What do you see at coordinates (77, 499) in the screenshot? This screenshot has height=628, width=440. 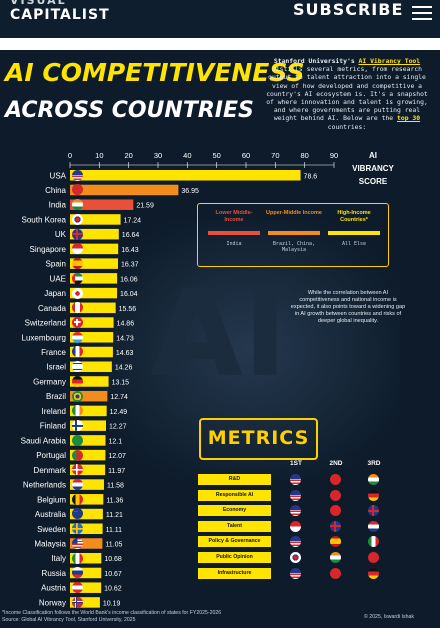 I see `flag-be-icon` at bounding box center [77, 499].